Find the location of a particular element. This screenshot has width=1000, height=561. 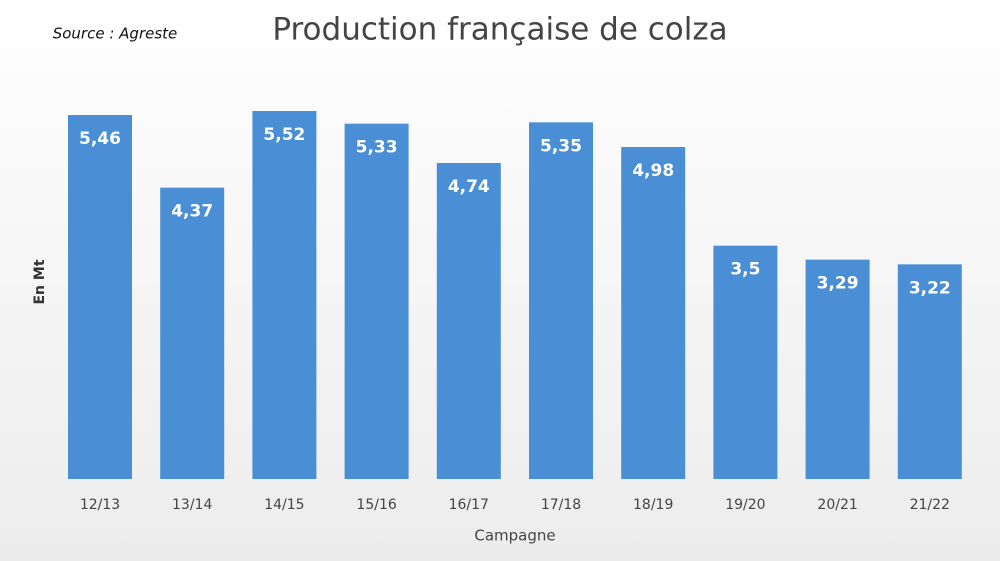

chart-title: Production française de colza is located at coordinates (499, 30).